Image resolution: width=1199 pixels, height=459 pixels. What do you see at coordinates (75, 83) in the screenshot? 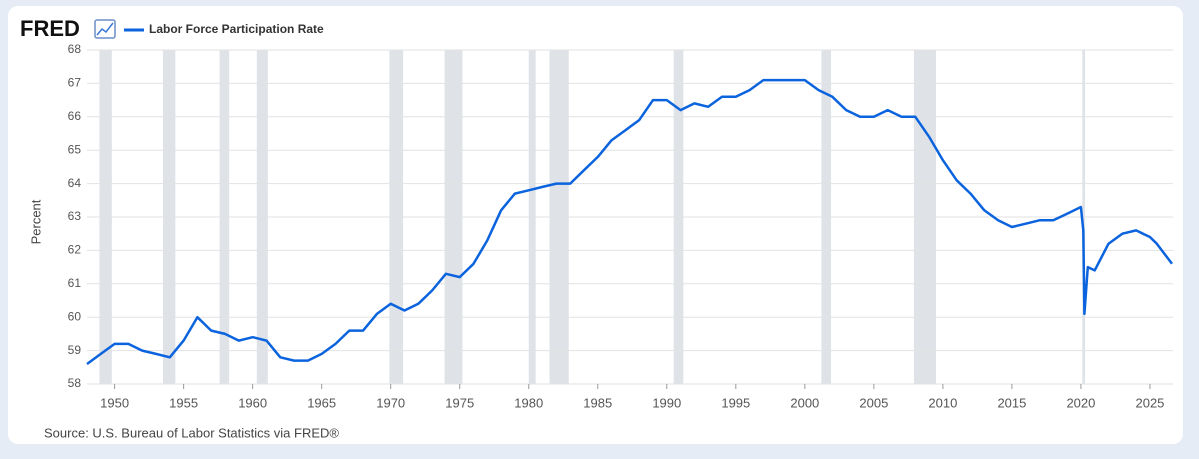
I see `y-tick-label: 67` at bounding box center [75, 83].